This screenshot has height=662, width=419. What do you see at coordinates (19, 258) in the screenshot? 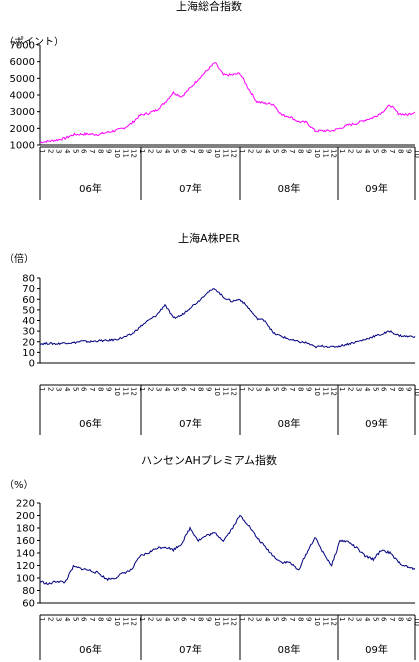
I see `y-unit-label: （倍）` at bounding box center [19, 258].